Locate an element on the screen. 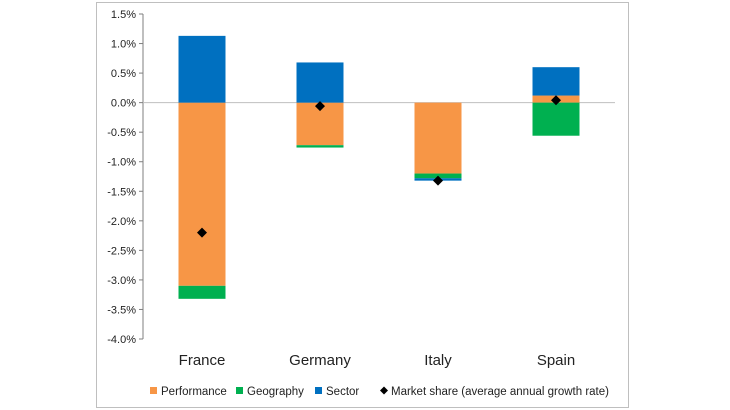 Image resolution: width=730 pixels, height=410 pixels. y-tick-label: -3.5% is located at coordinates (121, 310).